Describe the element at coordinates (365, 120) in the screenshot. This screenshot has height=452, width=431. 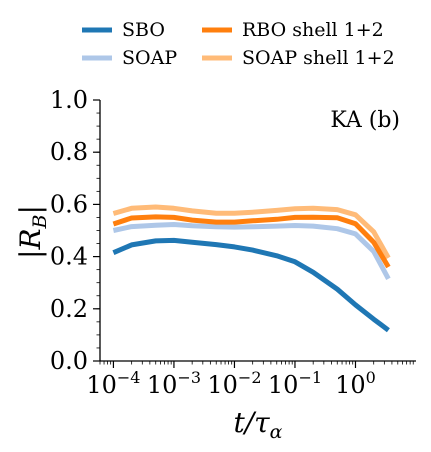
I see `annotation: KA (b)` at that location.